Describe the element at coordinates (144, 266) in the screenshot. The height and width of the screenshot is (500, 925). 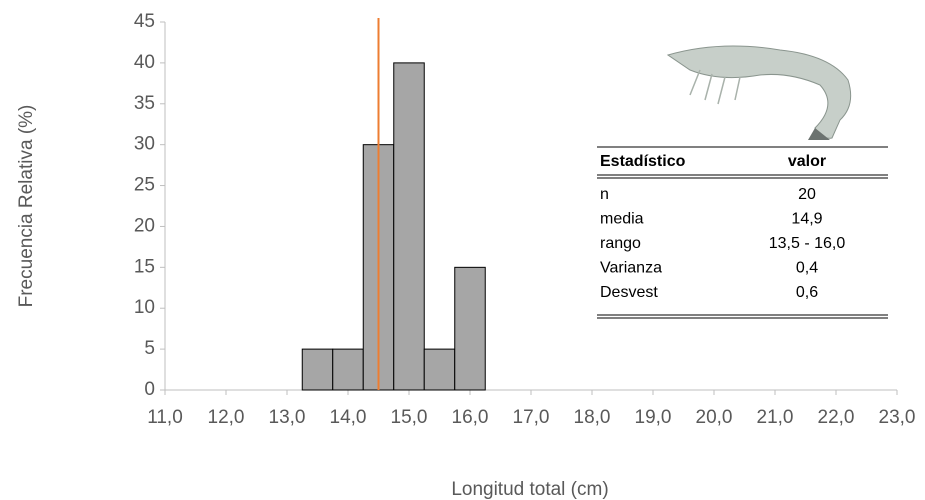
I see `y-tick-label: 15` at that location.